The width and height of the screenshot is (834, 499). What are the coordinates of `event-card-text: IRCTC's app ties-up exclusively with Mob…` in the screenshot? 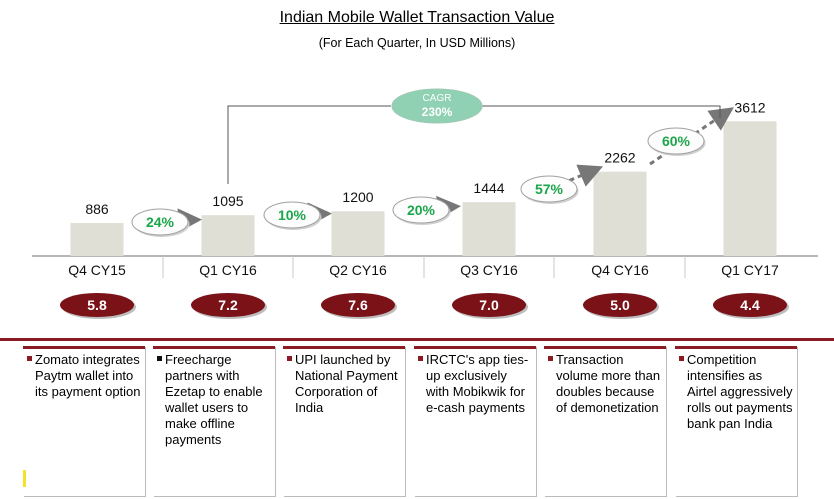 It's located at (477, 383).